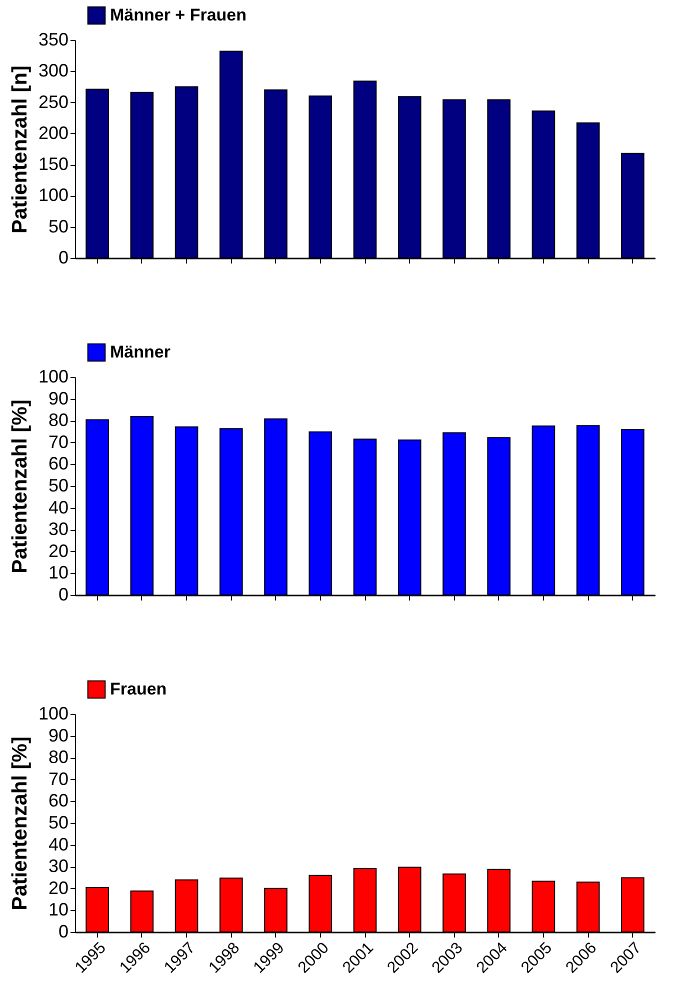 Image resolution: width=699 pixels, height=990 pixels. I want to click on y-tick-label: 150, so click(53, 164).